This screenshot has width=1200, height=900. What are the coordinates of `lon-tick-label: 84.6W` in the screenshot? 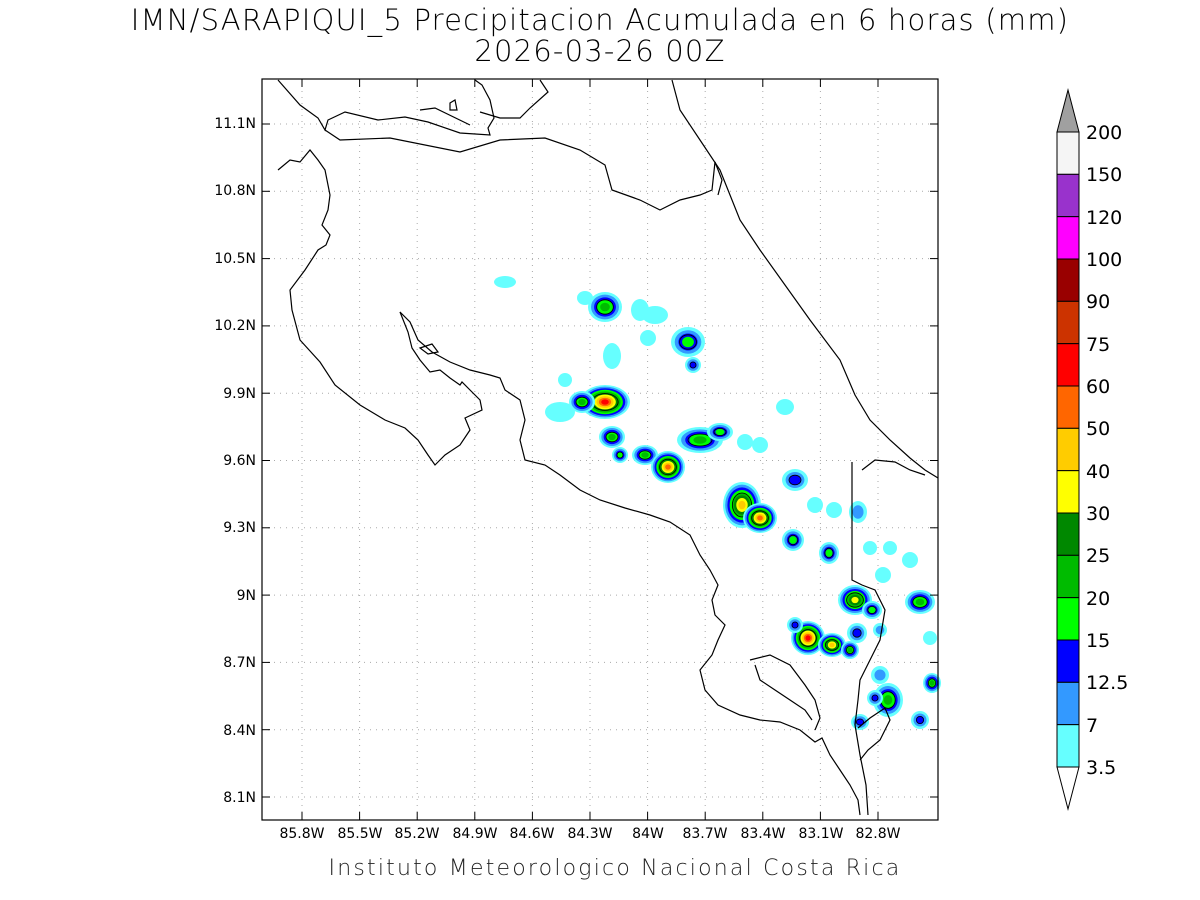 It's located at (532, 834).